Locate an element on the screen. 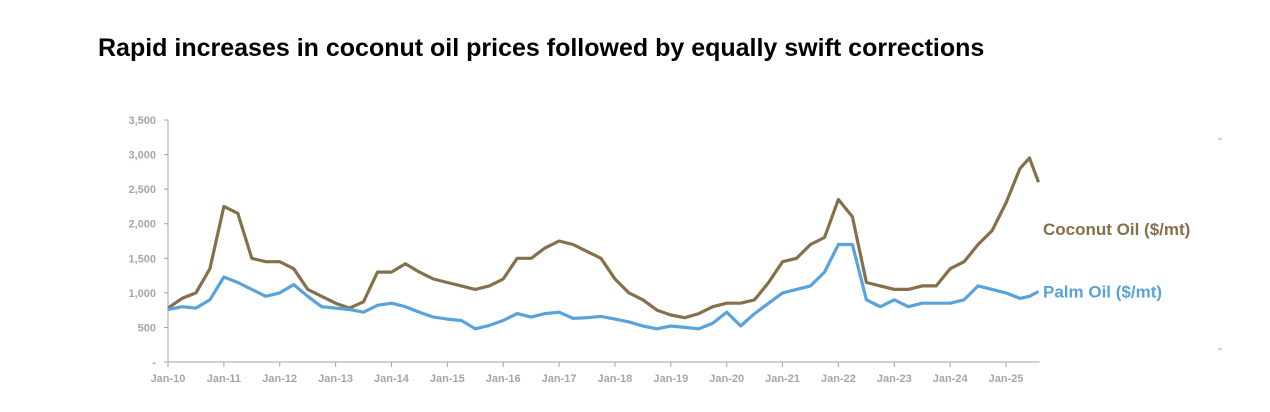 This screenshot has height=412, width=1270. legend-label-coconut-oil: Coconut Oil ($/mt) is located at coordinates (1116, 229).